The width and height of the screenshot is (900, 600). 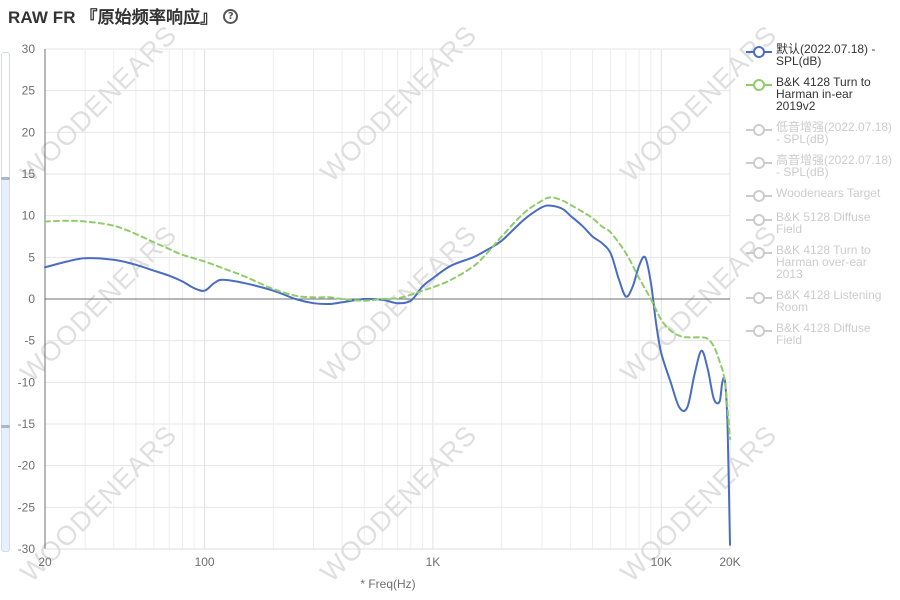 I want to click on x-tick-label: 100, so click(x=205, y=562).